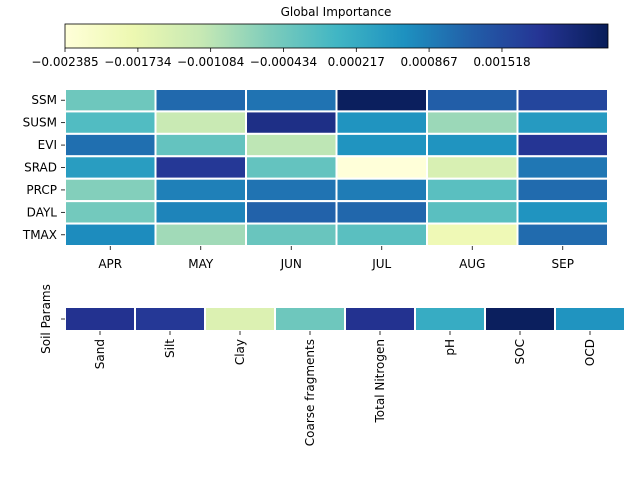 The image size is (640, 480). What do you see at coordinates (563, 264) in the screenshot?
I see `column-label: SEP` at bounding box center [563, 264].